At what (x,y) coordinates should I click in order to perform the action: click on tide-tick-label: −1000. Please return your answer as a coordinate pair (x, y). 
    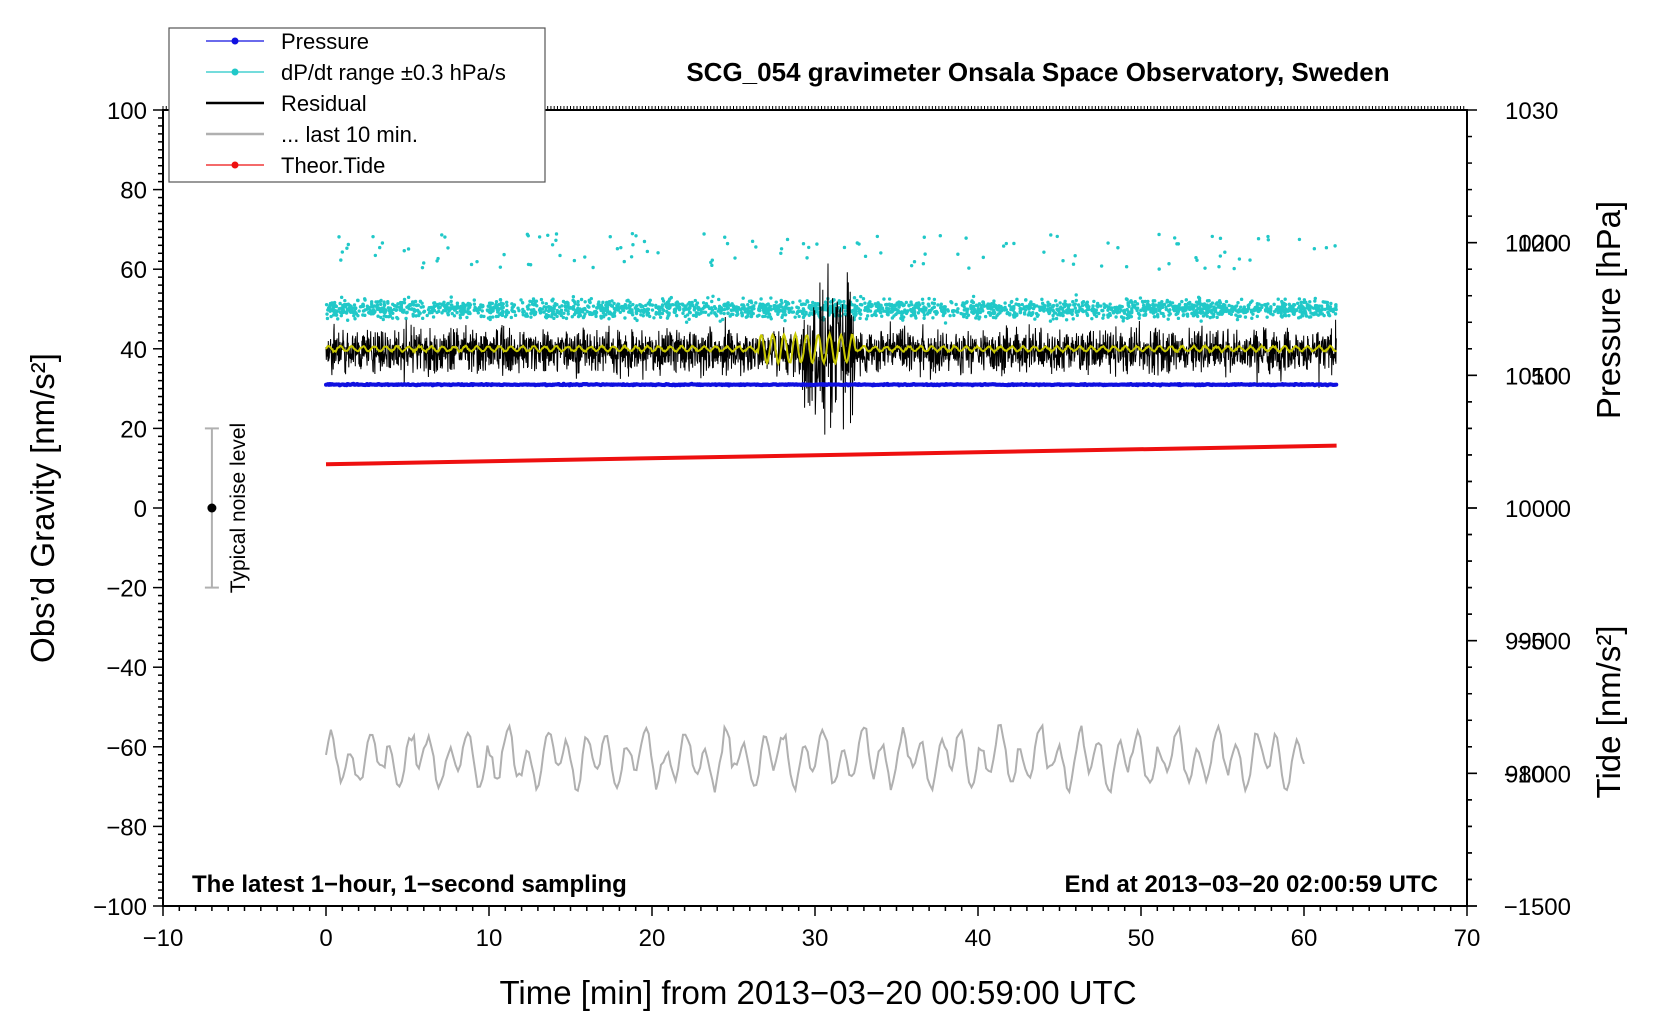
    Looking at the image, I should click on (1537, 774).